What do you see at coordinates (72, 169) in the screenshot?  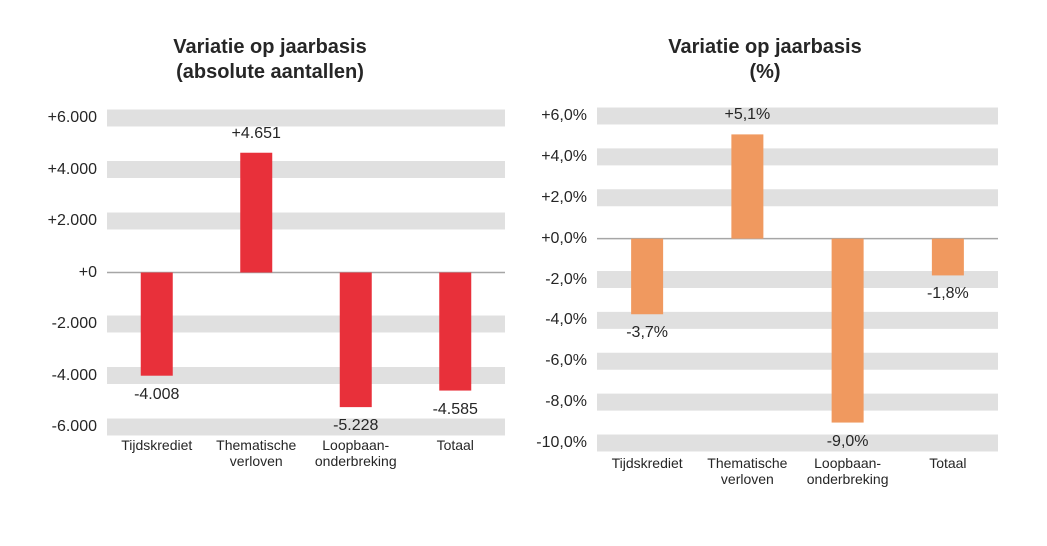 I see `y-tick-label: +4.000` at bounding box center [72, 169].